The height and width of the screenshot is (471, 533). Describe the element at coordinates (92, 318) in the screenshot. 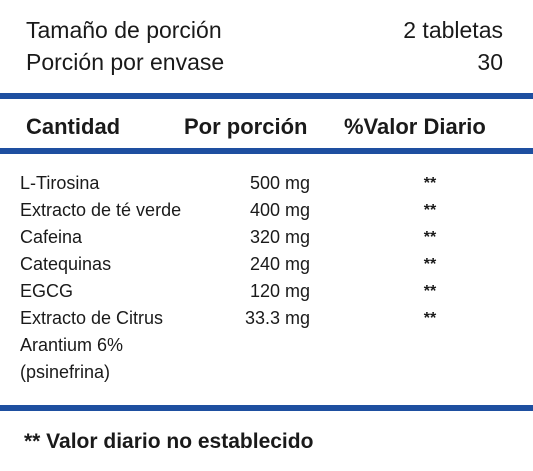

I see `nutrient-name: Extracto de Citrus` at that location.